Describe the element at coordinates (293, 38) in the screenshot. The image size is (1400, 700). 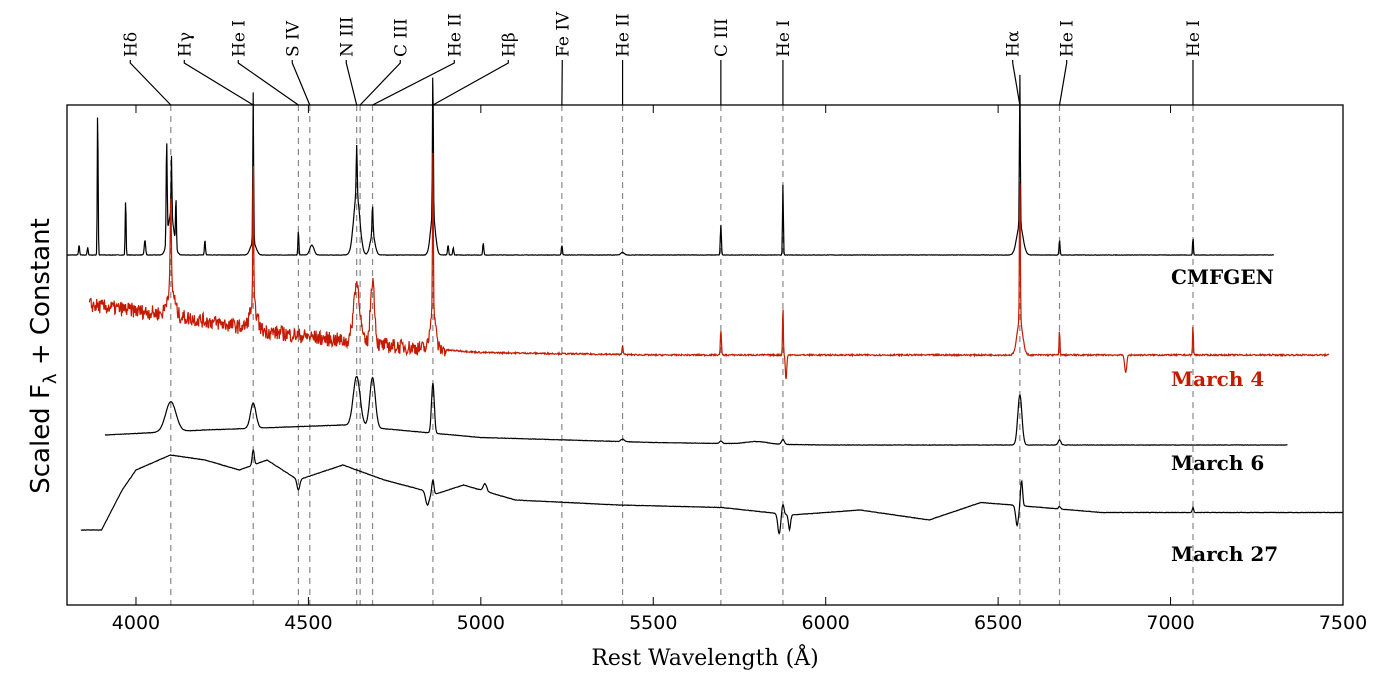
I see `line-id-label: S IV` at that location.